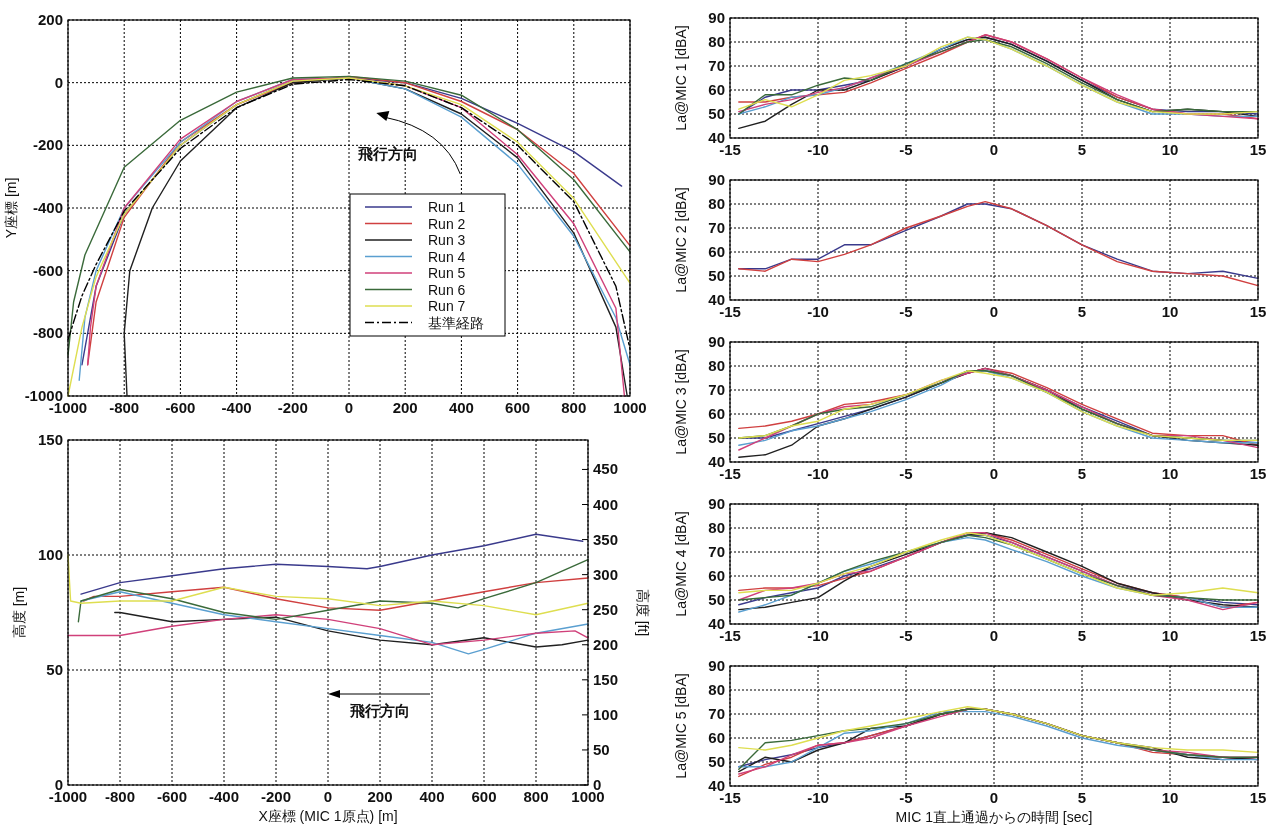  I want to click on legend-label: Run 3, so click(447, 240).